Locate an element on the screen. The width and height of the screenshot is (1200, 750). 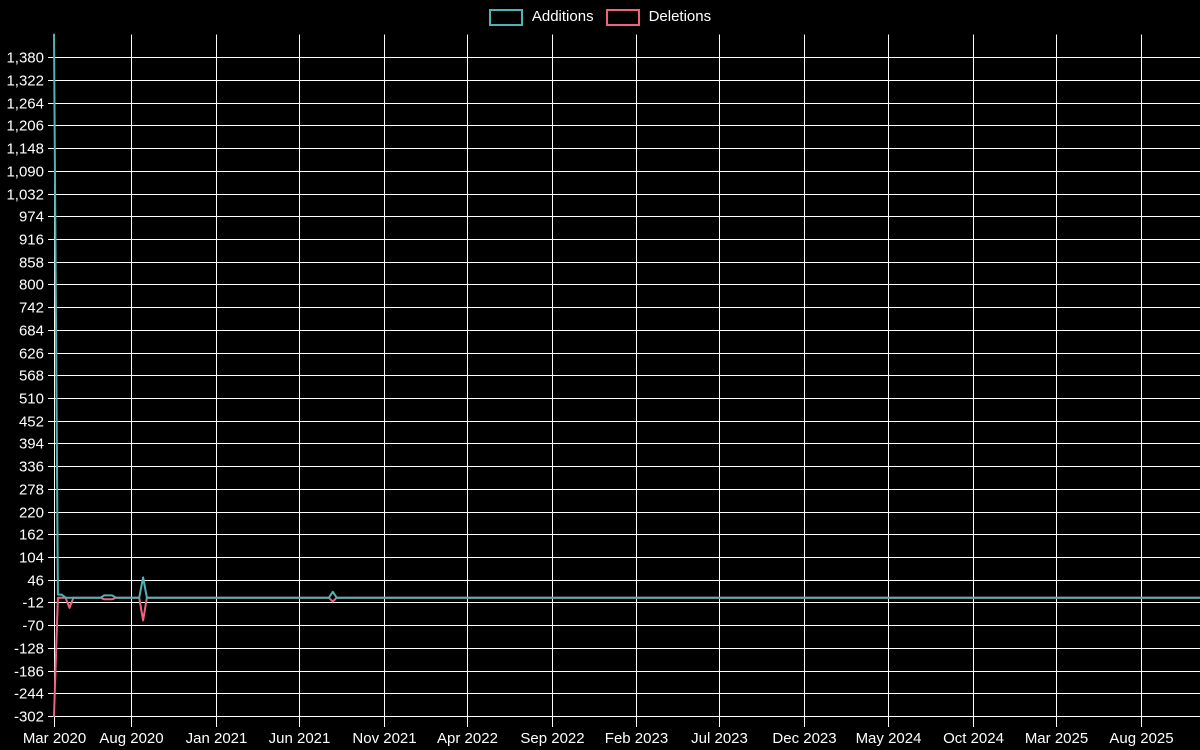
y-tick-label: 452 is located at coordinates (31, 422).